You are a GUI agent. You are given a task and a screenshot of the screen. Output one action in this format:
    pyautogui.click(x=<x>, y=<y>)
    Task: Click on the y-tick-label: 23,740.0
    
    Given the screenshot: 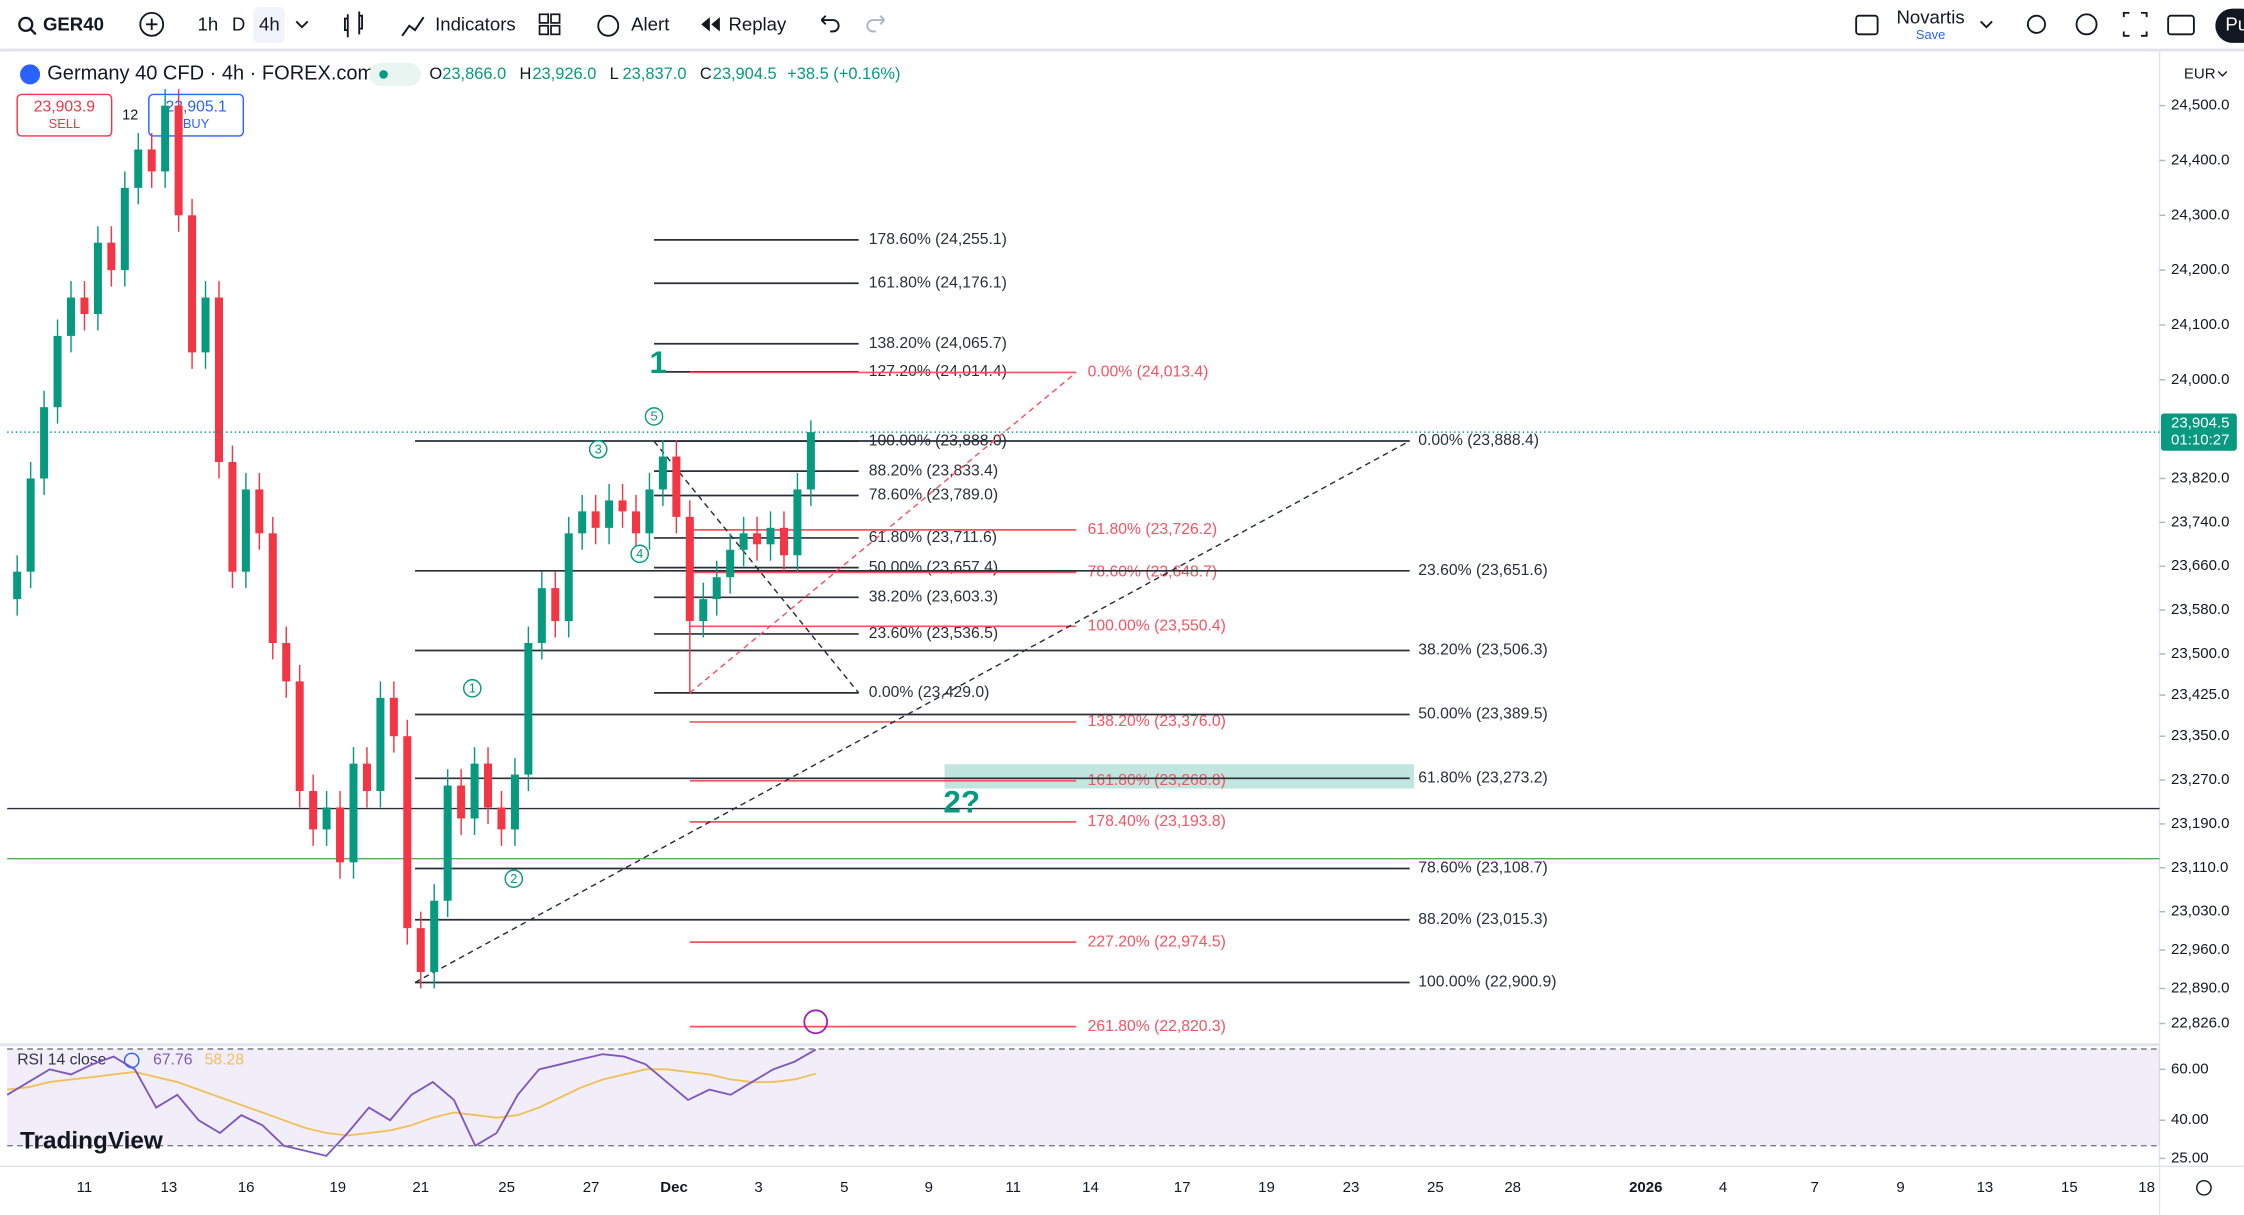 What is the action you would take?
    pyautogui.click(x=2200, y=521)
    